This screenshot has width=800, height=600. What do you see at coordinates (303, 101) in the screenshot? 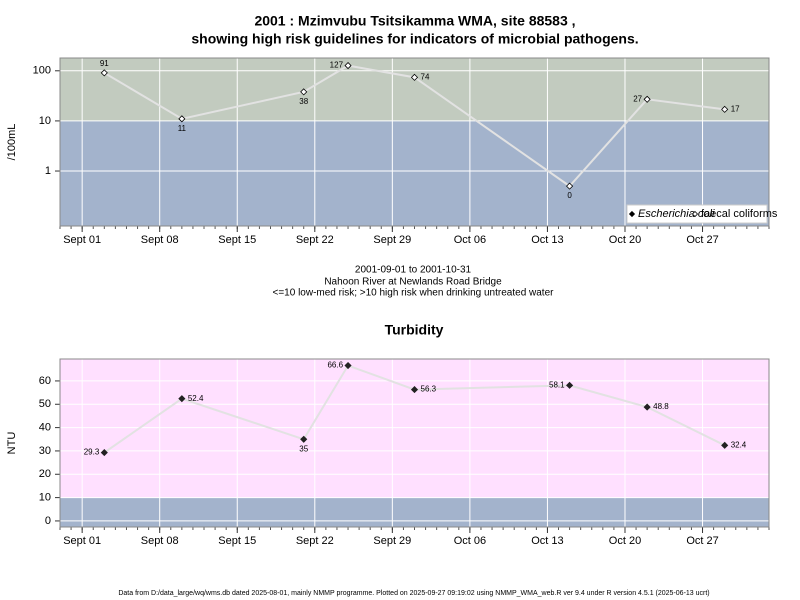
I see `value-label: 38` at bounding box center [303, 101].